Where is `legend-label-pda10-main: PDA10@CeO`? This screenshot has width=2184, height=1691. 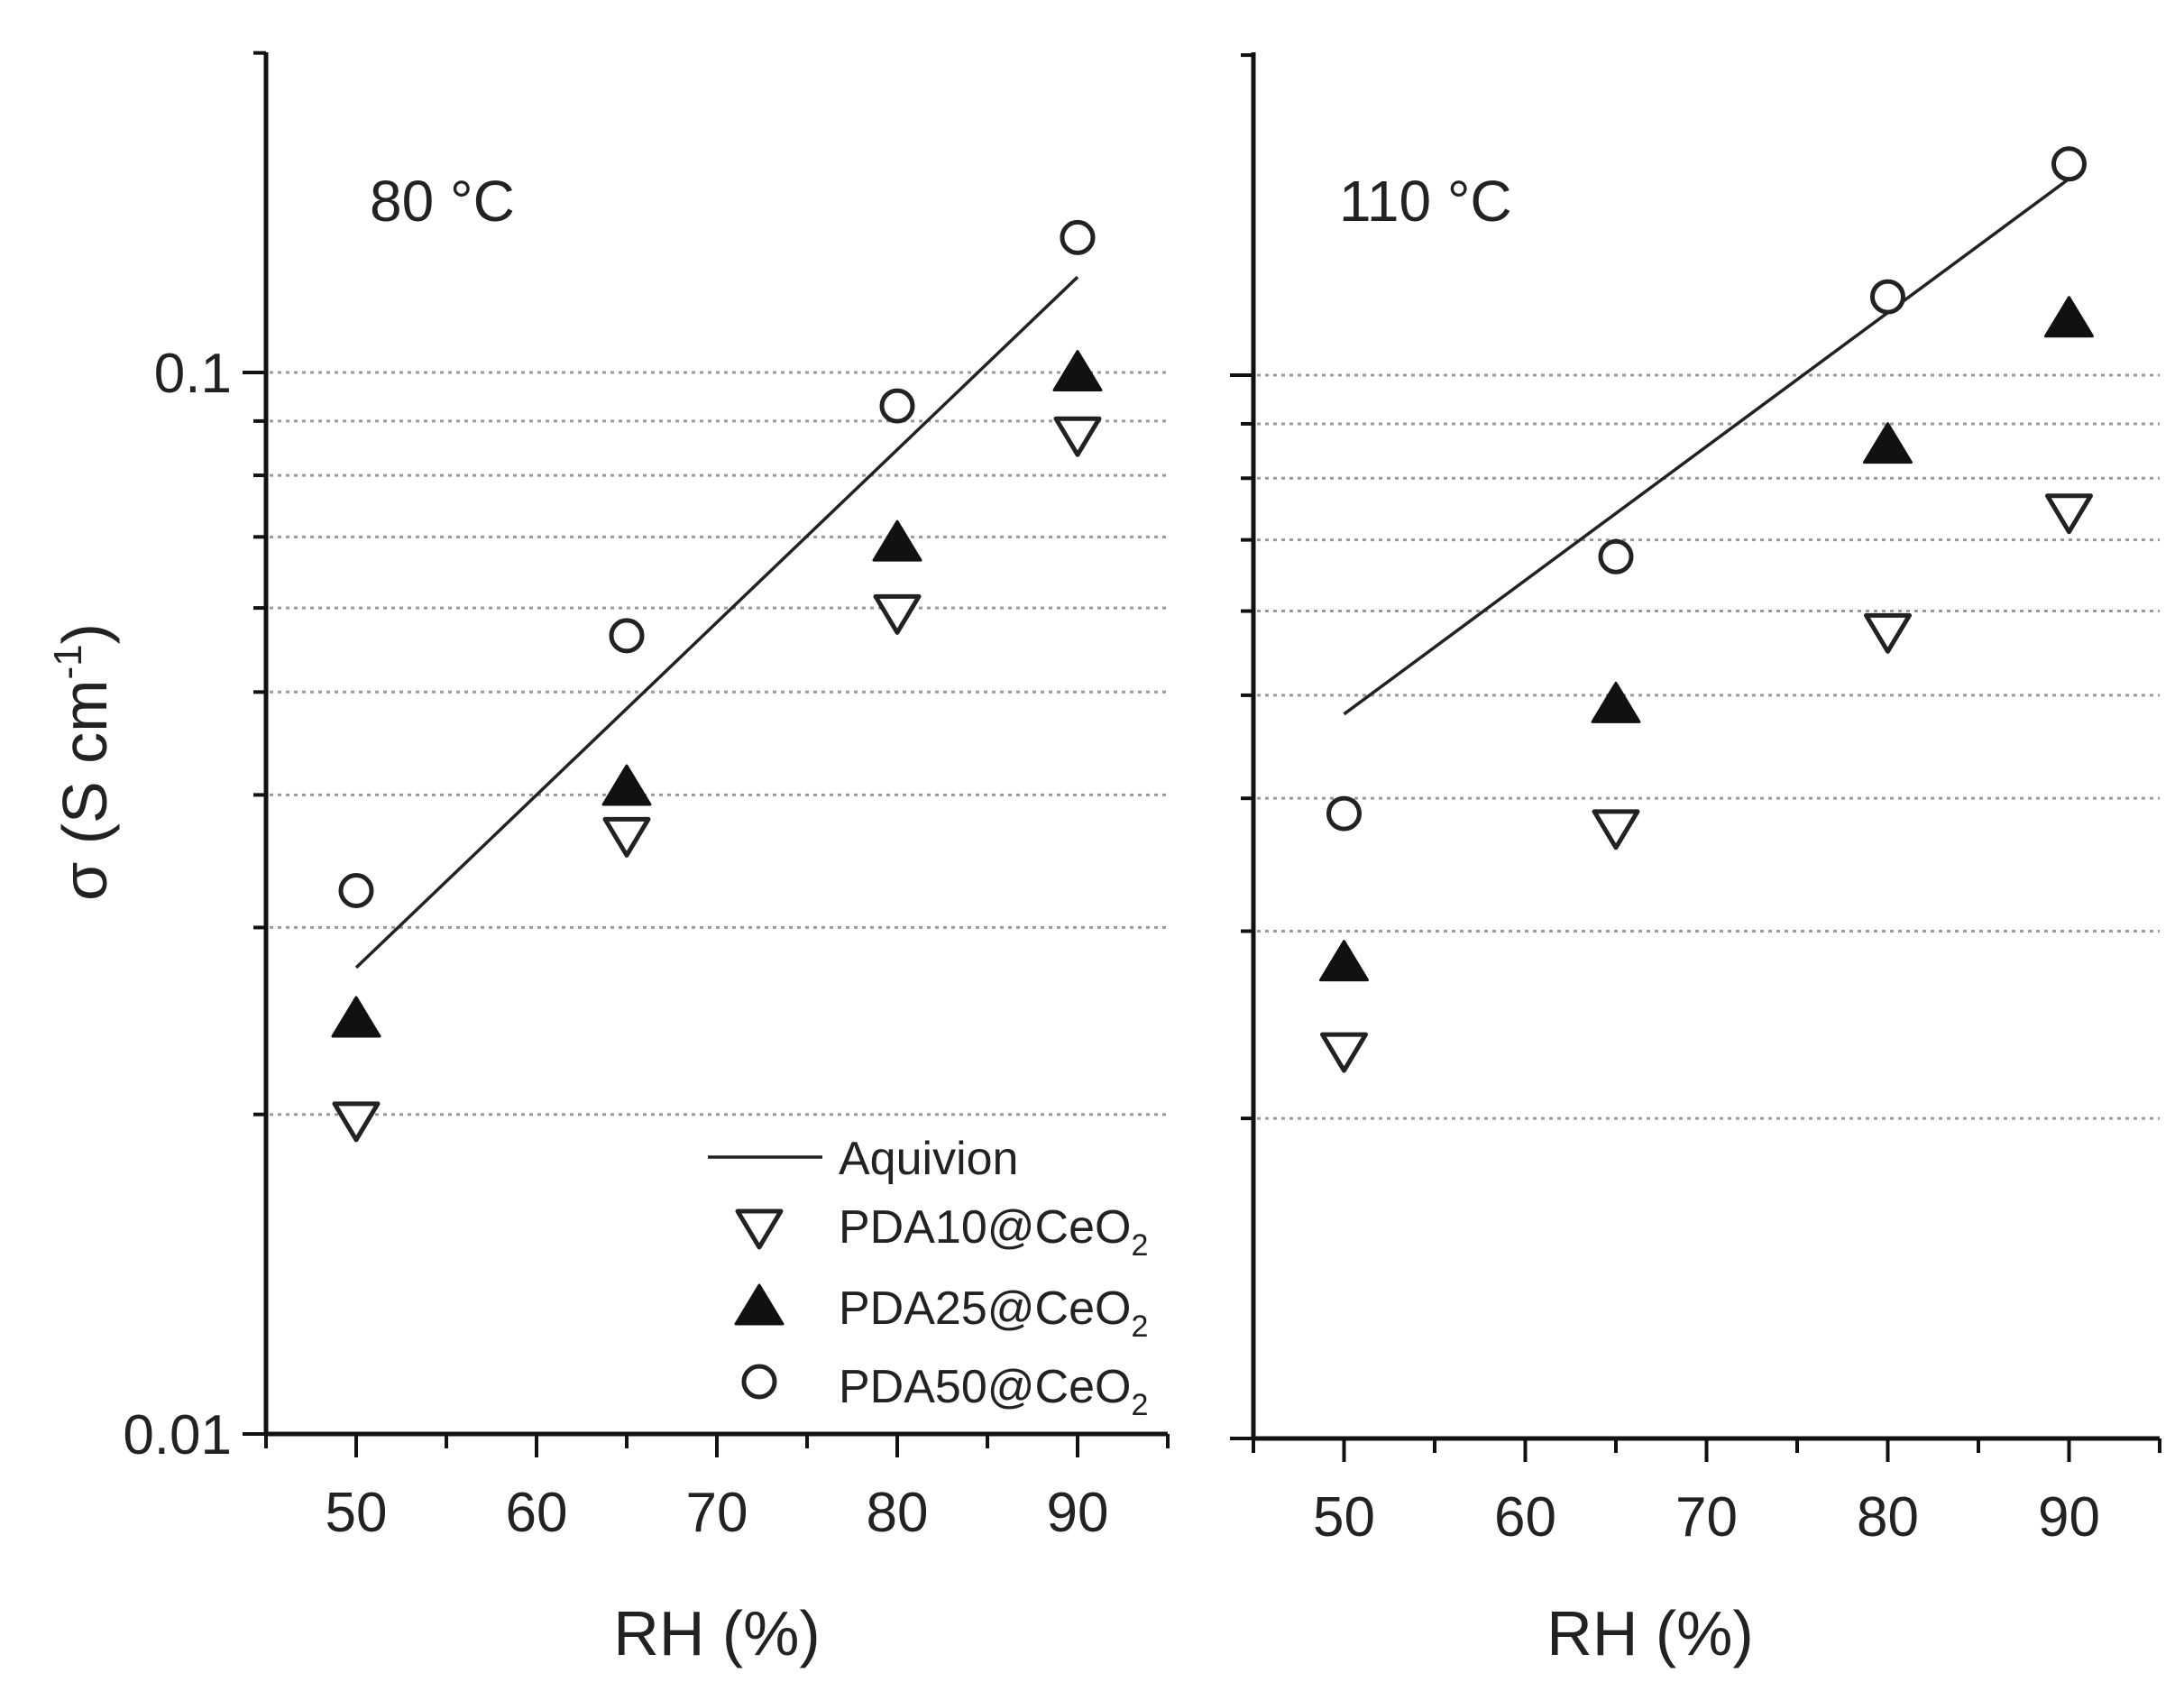 legend-label-pda10-main: PDA10@CeO is located at coordinates (985, 1228).